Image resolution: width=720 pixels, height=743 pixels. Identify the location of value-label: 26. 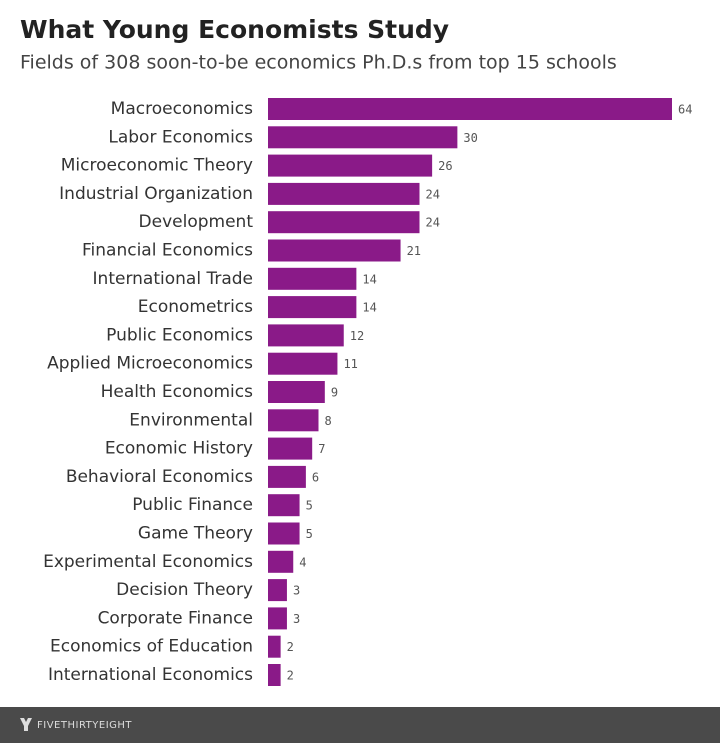
(445, 166).